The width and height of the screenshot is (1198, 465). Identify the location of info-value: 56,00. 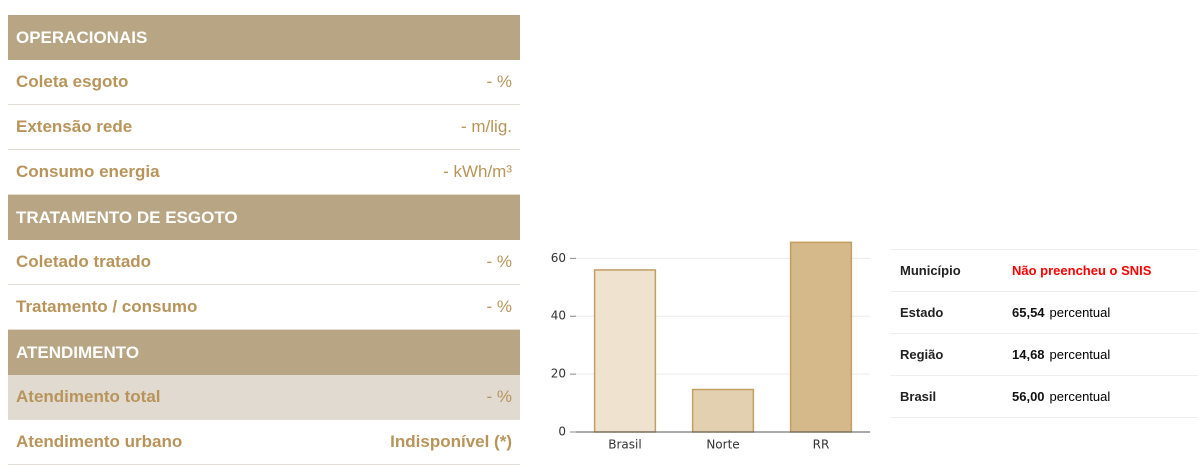
(1028, 396).